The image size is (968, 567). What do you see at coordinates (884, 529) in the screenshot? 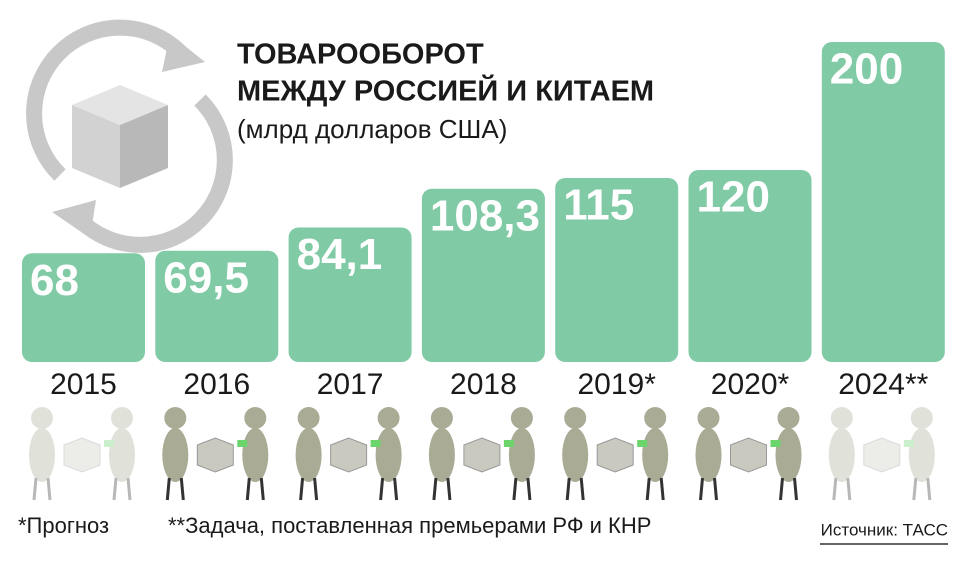
I see `source: Источник: ТАСС` at bounding box center [884, 529].